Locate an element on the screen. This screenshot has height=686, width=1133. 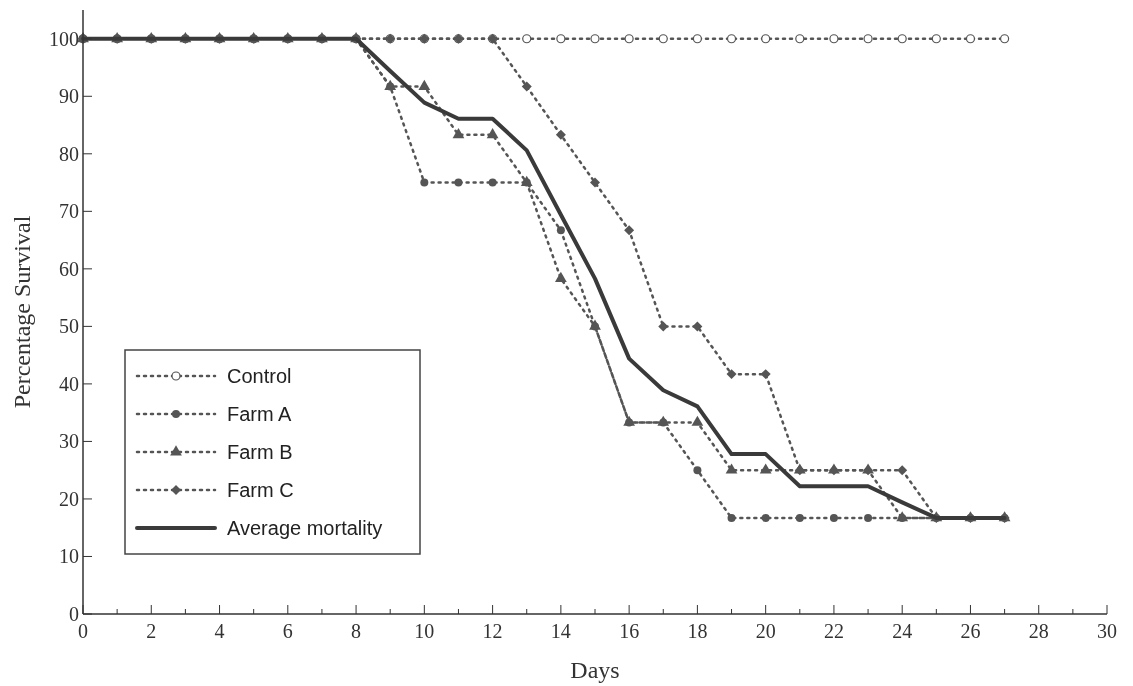
x-tick-label: 4 is located at coordinates (219, 631).